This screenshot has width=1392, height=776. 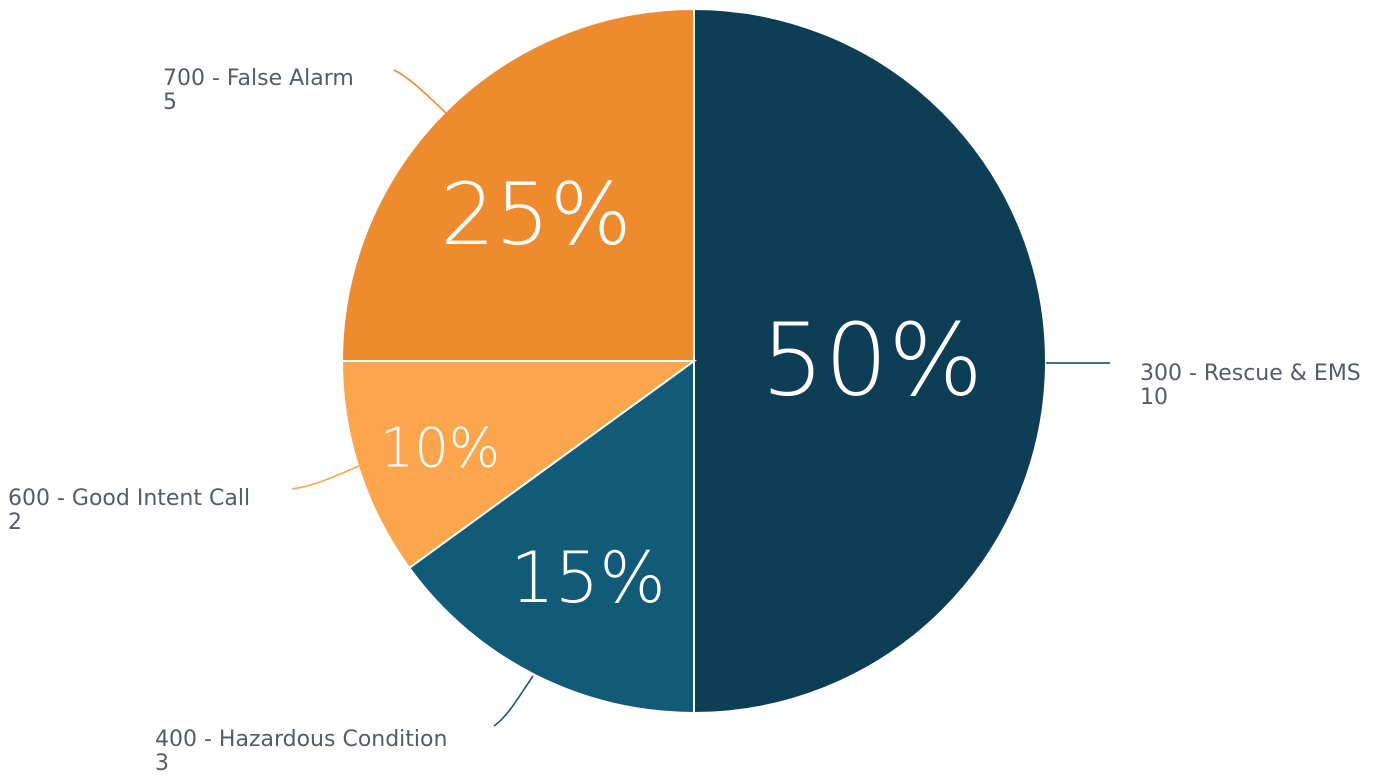 I want to click on category-label-600: 600 - Good Intent Call, so click(x=129, y=498).